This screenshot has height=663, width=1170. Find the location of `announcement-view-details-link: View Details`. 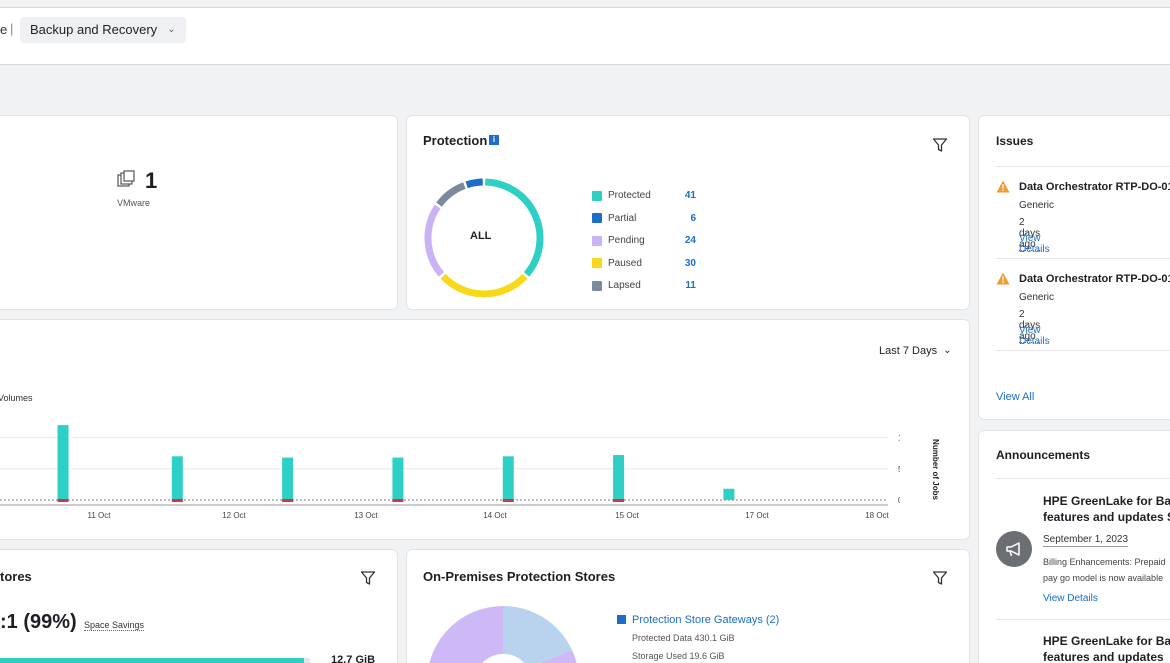

announcement-view-details-link: View Details is located at coordinates (1070, 598).